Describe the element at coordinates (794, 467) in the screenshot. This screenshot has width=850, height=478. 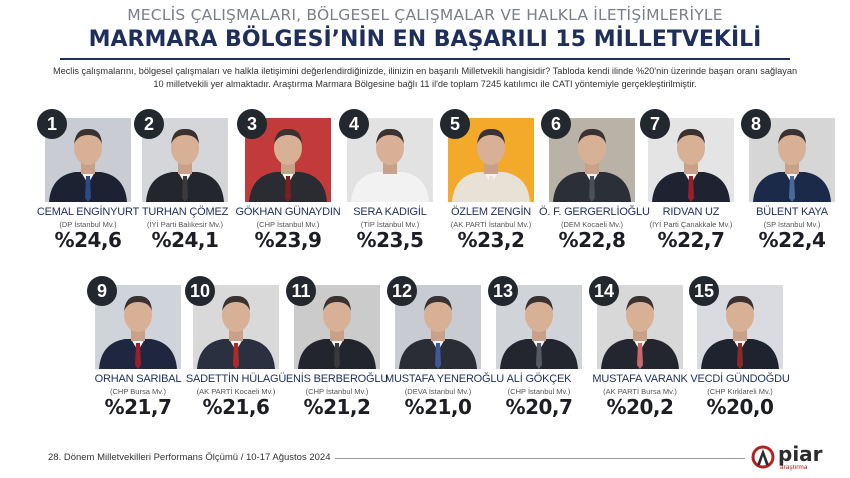
I see `logo-subtext: araştırma` at that location.